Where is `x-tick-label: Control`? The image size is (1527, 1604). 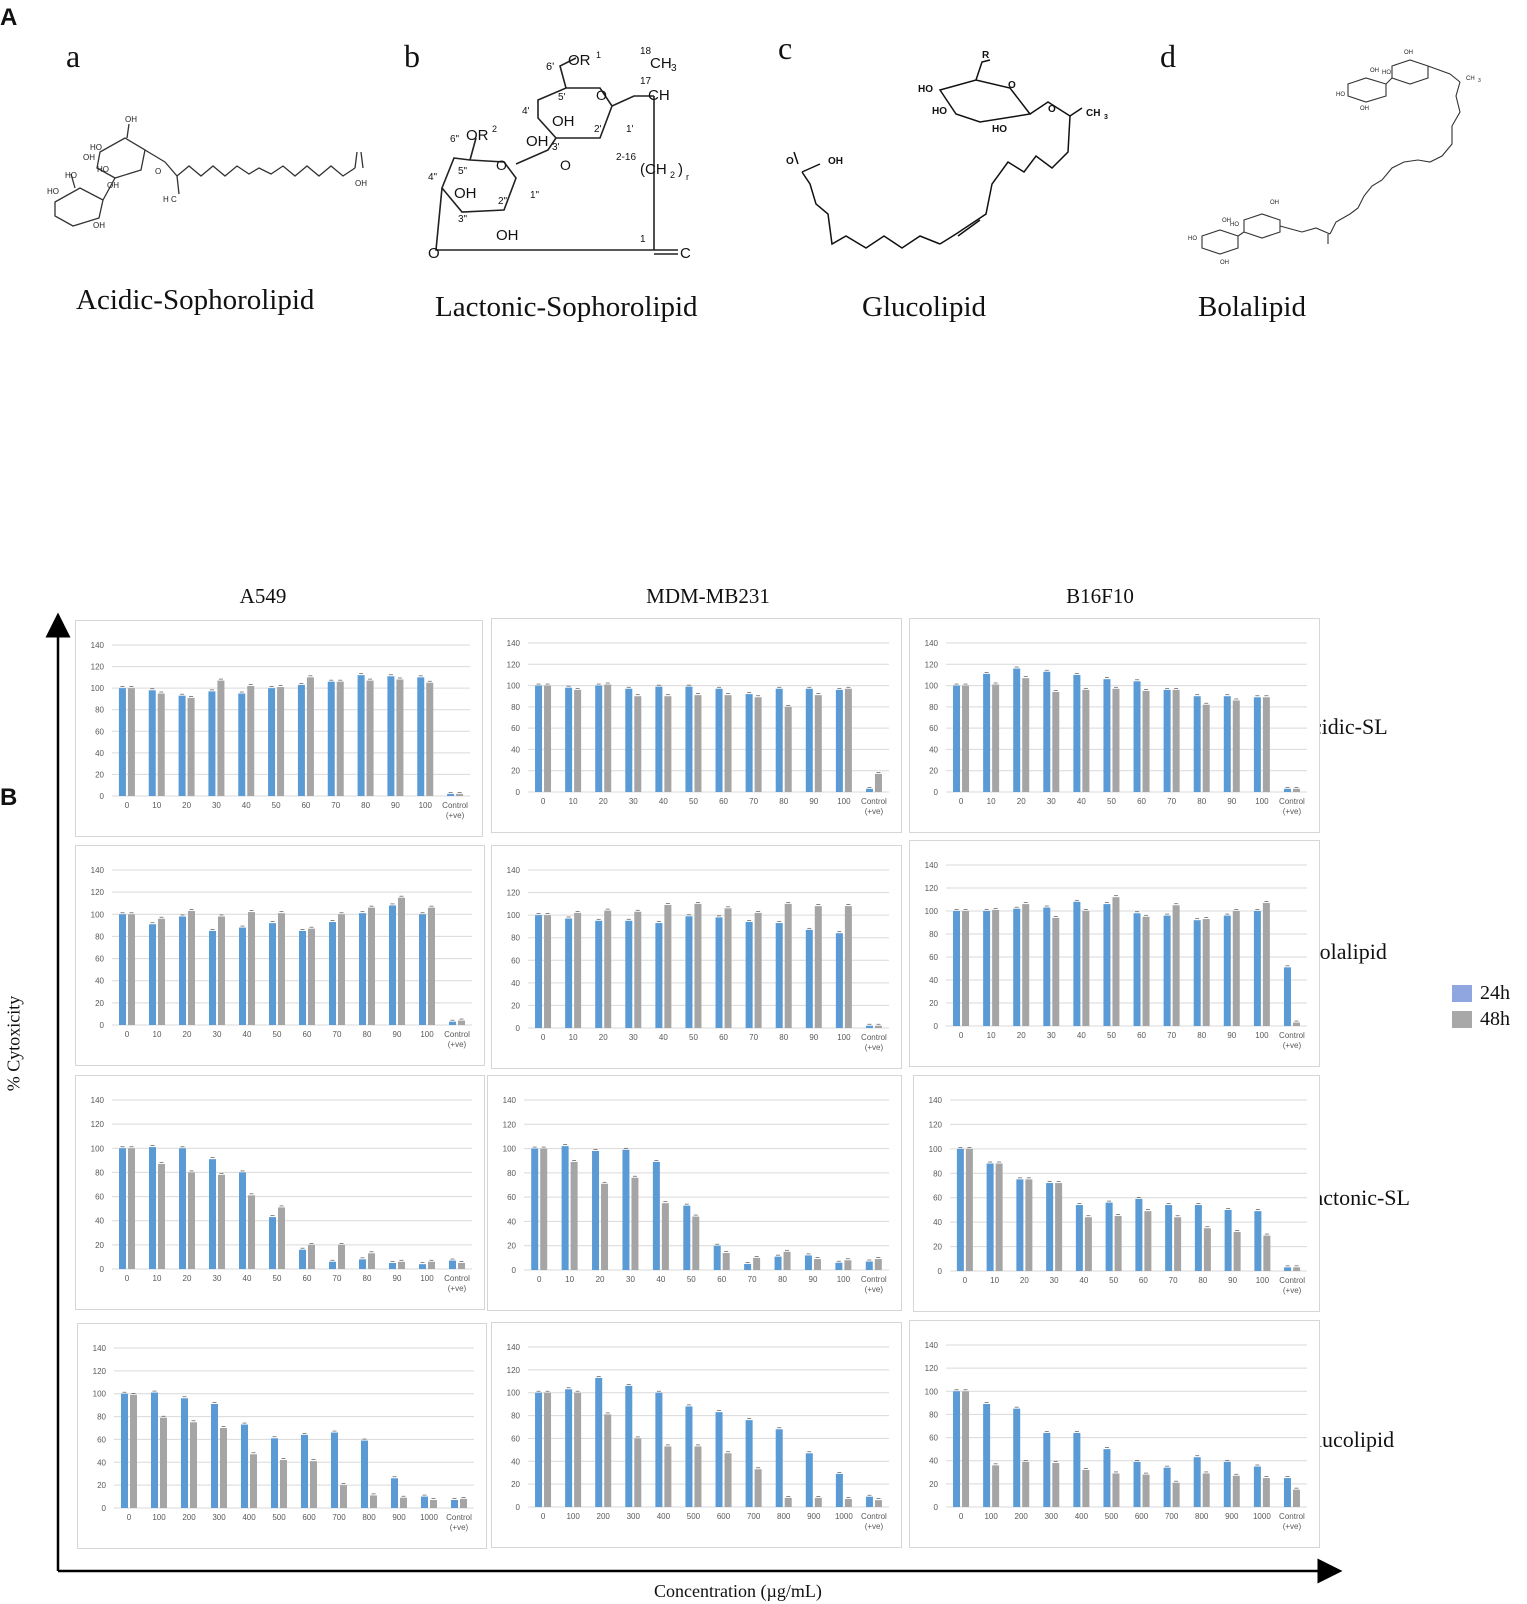 x-tick-label: Control is located at coordinates (459, 1517).